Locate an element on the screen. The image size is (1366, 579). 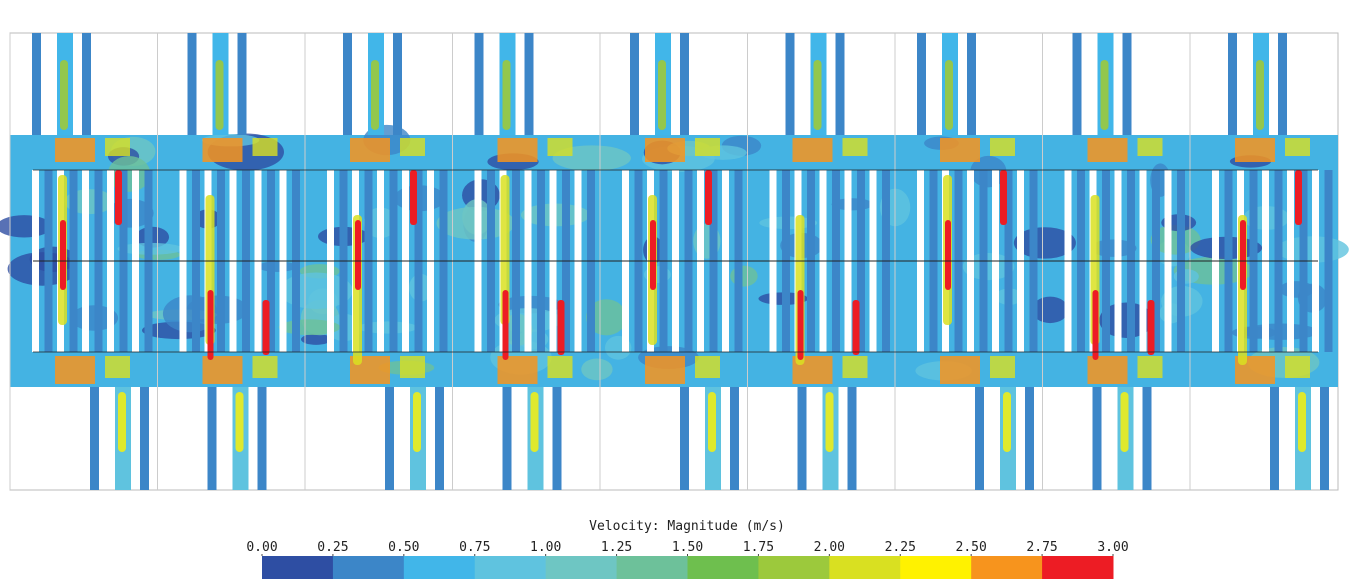
colorbar-tick-label: 0.50 is located at coordinates (403, 547).